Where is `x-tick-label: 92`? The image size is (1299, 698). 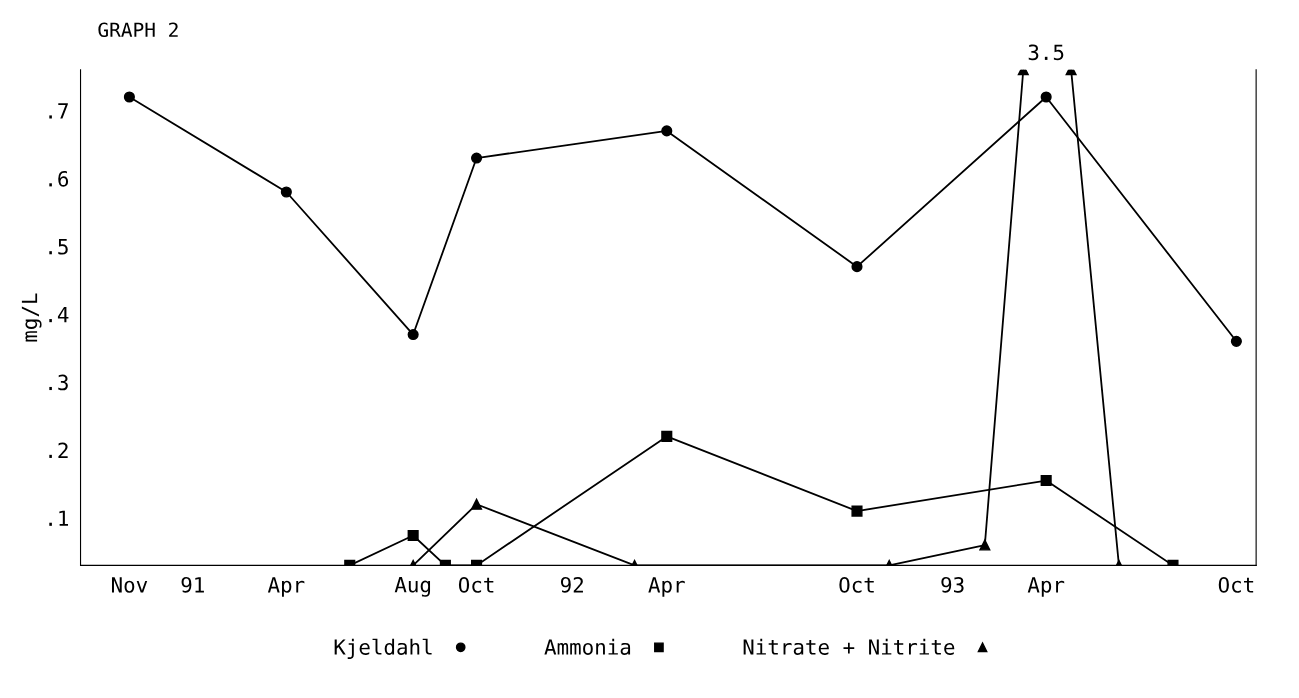
x-tick-label: 92 is located at coordinates (571, 584).